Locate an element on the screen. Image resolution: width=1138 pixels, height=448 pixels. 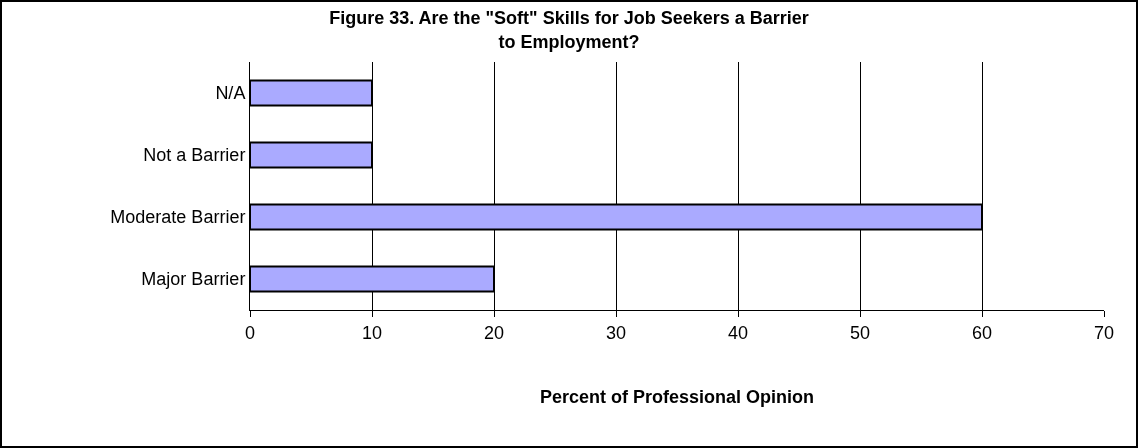
x-tick-label: 70 is located at coordinates (1104, 332).